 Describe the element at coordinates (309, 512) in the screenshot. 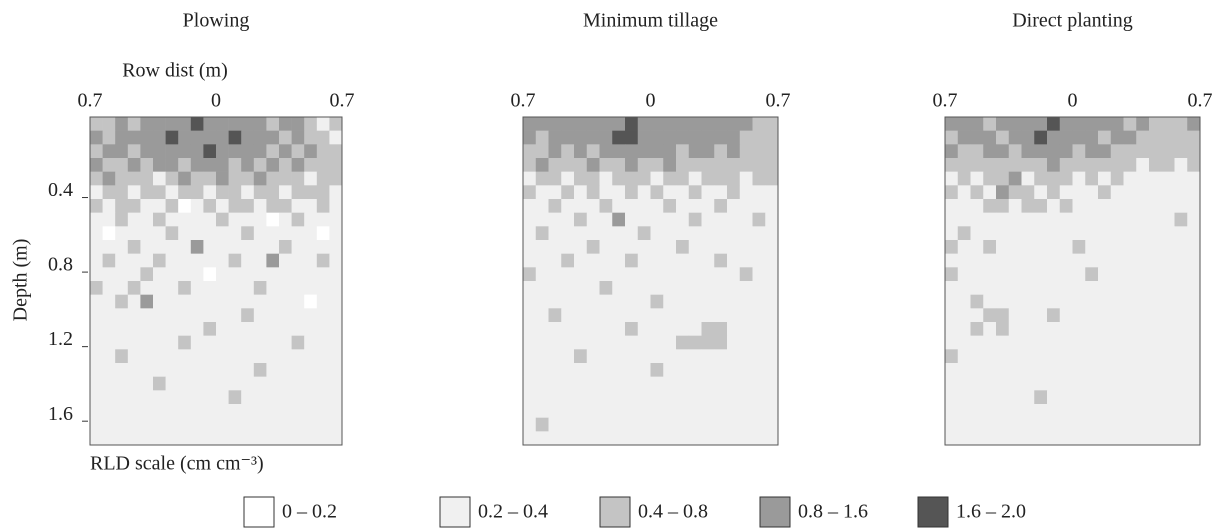

I see `legend-label: 0 – 0.2` at that location.